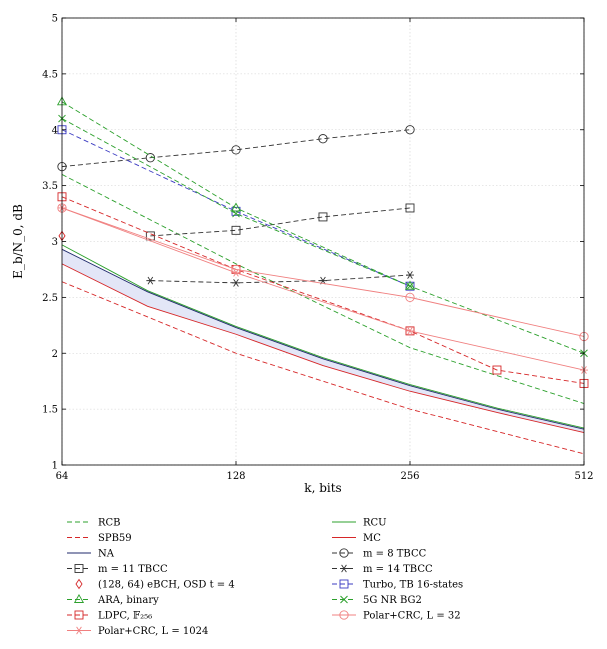  What do you see at coordinates (109, 523) in the screenshot?
I see `legend-label: RCB` at bounding box center [109, 523].